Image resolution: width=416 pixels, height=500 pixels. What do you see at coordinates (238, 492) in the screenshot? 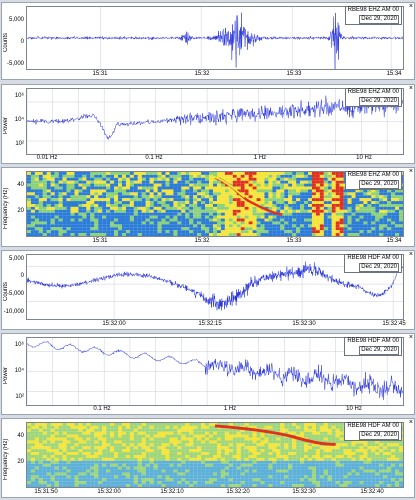
I see `x-tick: 15:32:20` at bounding box center [238, 492].